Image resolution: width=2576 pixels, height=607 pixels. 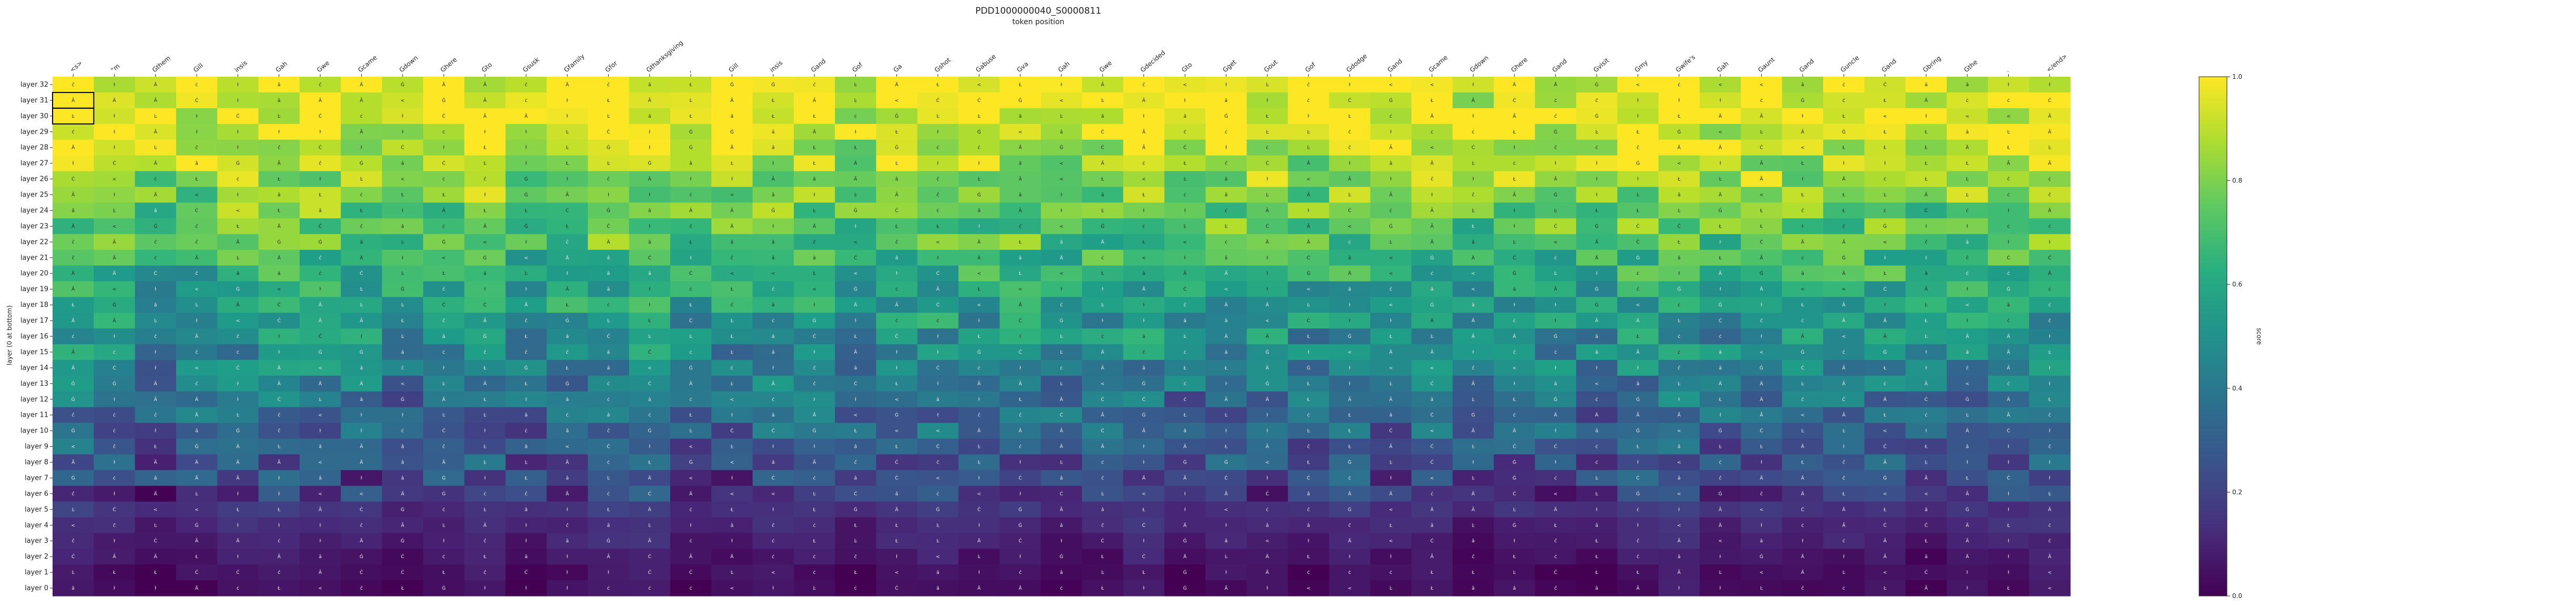 What do you see at coordinates (409, 64) in the screenshot?
I see `x-tick-label: Gdown` at bounding box center [409, 64].